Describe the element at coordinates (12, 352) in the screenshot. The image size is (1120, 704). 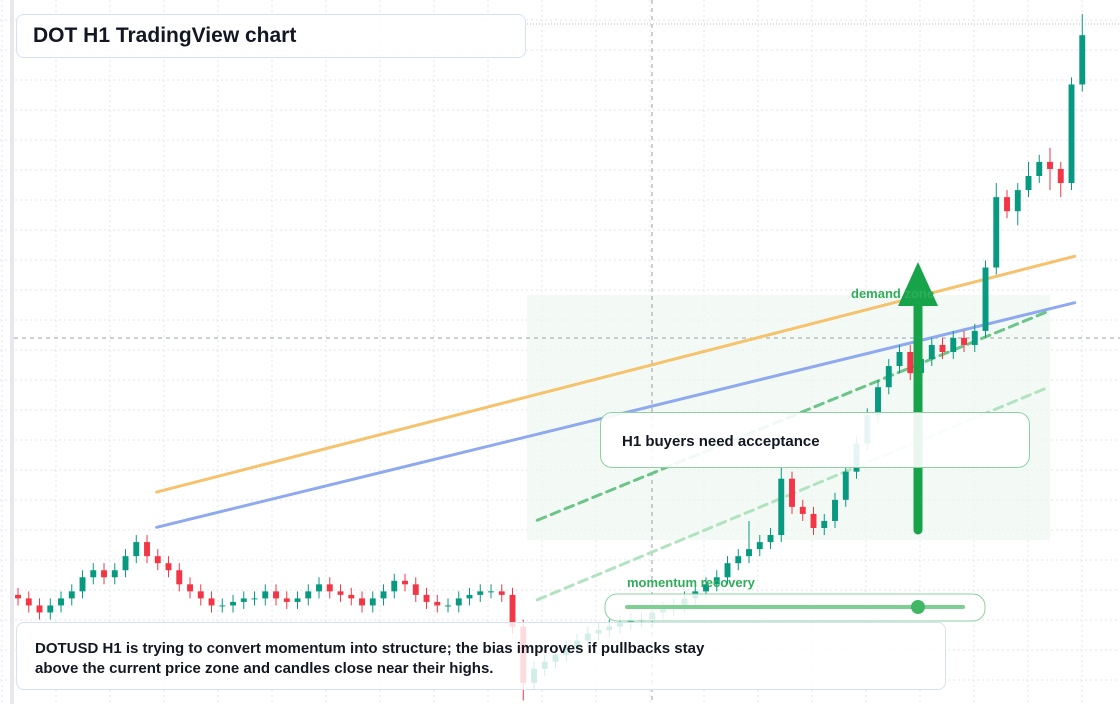
I see `left-edge` at that location.